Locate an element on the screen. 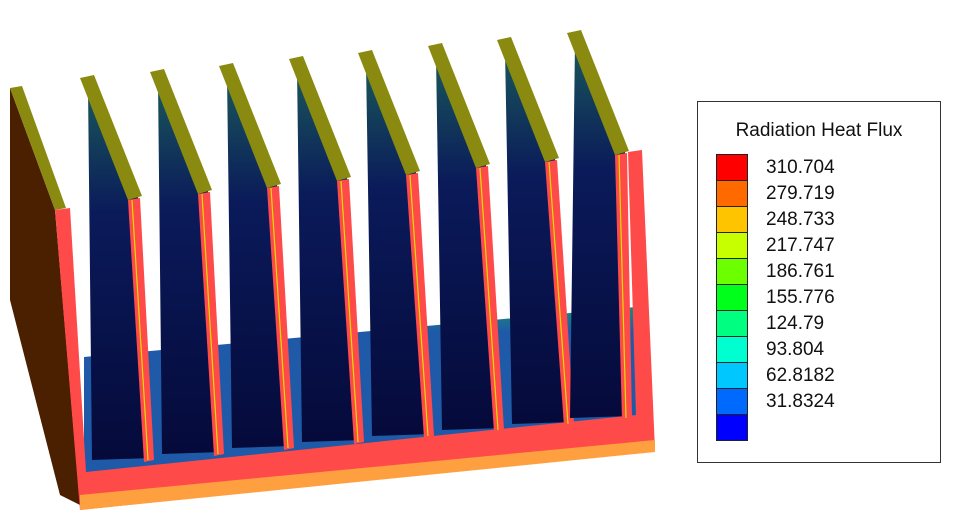  legend-entry: 310.704 is located at coordinates (821, 167).